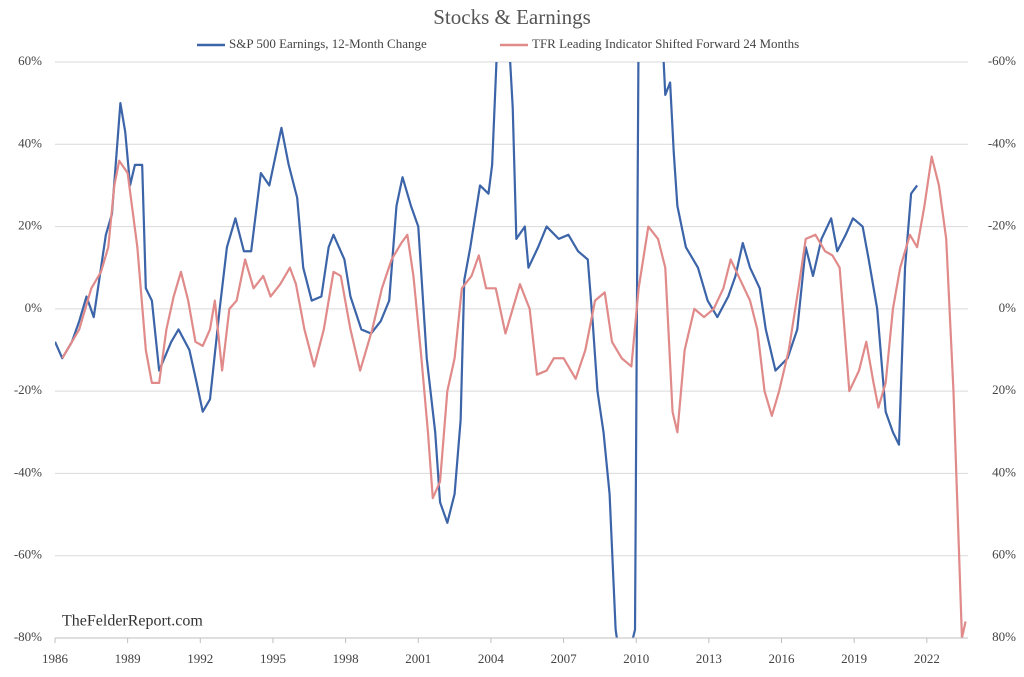 Image resolution: width=1024 pixels, height=677 pixels. I want to click on y2-tick-label: -40%, so click(1002, 142).